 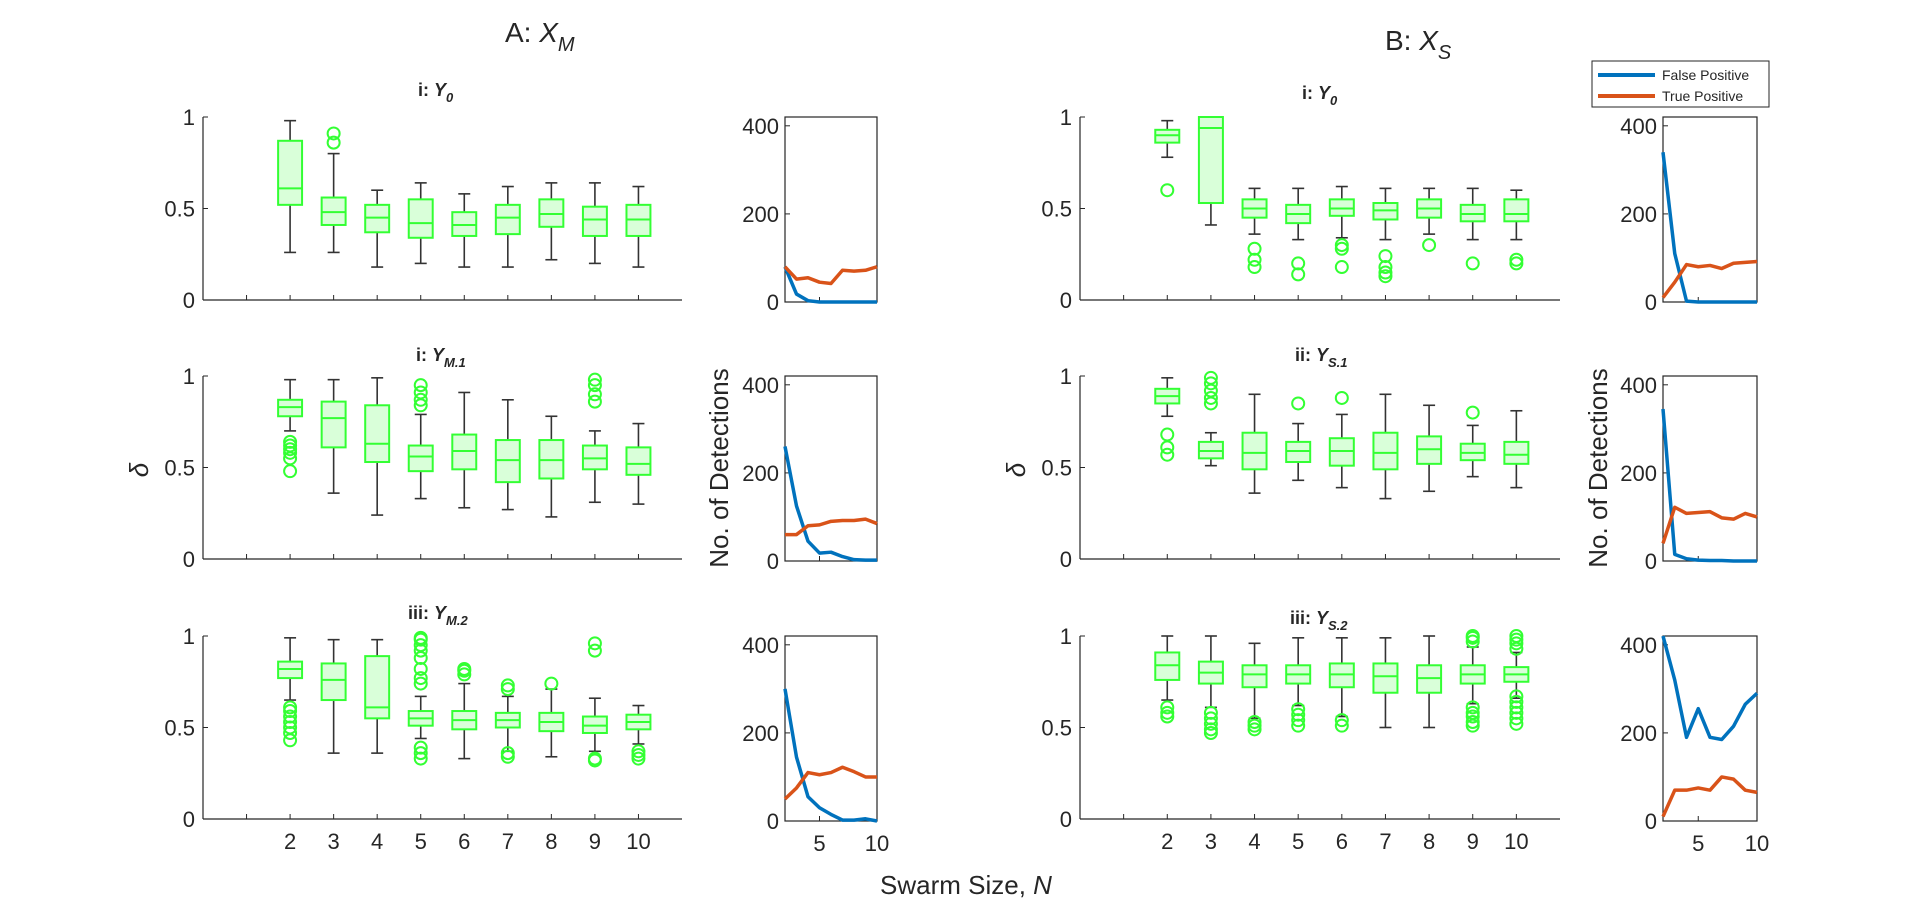 I want to click on detections-frame, so click(x=1710, y=728).